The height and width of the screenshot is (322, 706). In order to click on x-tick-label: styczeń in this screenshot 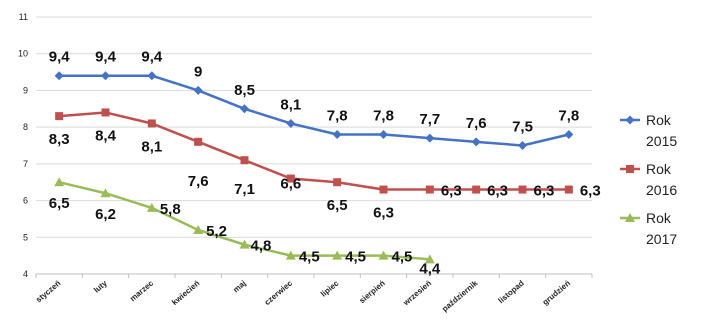, I will do `click(48, 292)`.